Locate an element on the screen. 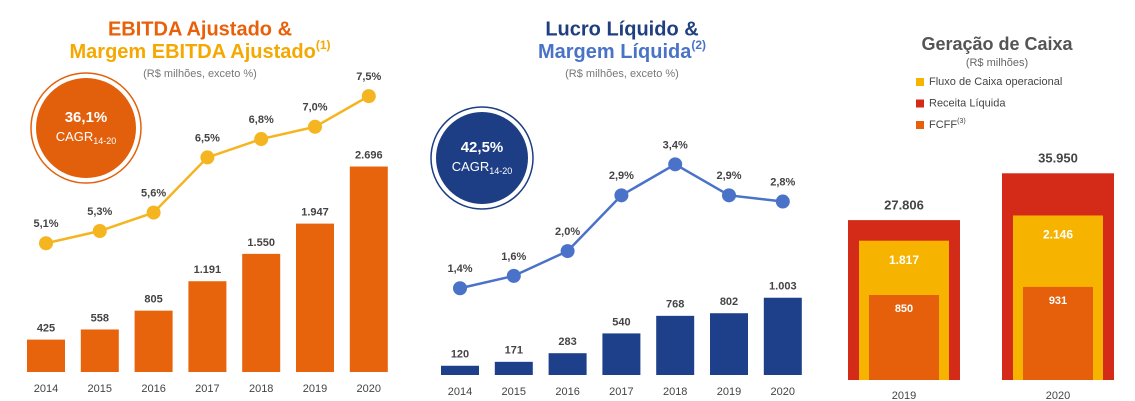 This screenshot has width=1135, height=401. line-label: 6,5% is located at coordinates (207, 138).